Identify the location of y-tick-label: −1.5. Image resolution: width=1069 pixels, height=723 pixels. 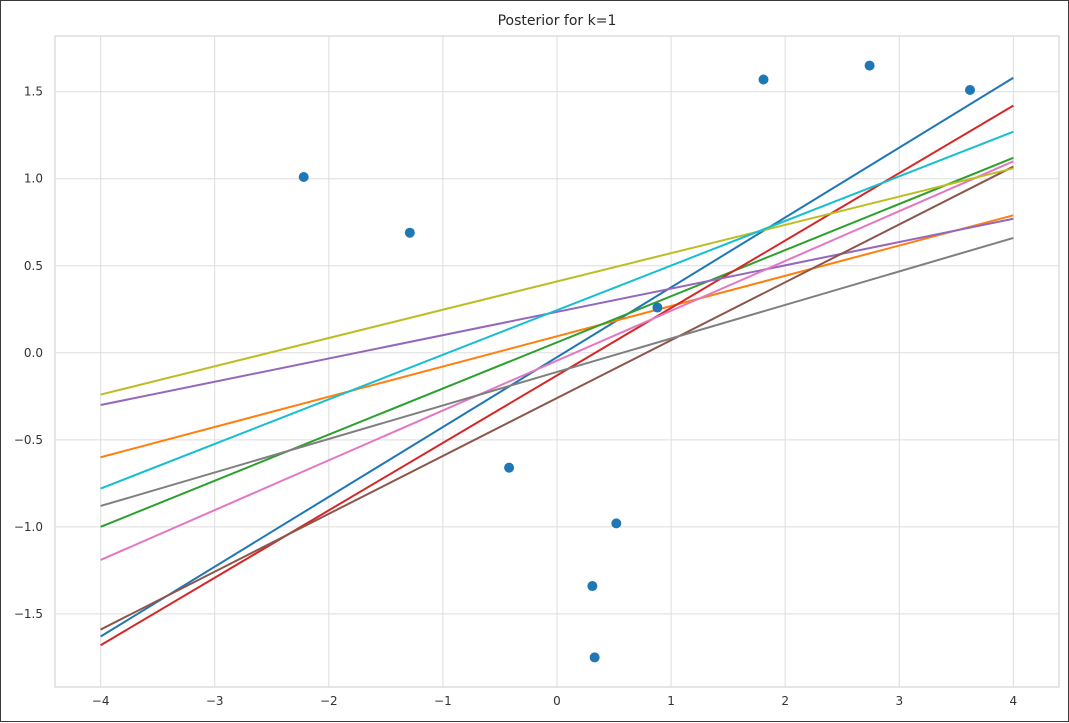
(28, 614).